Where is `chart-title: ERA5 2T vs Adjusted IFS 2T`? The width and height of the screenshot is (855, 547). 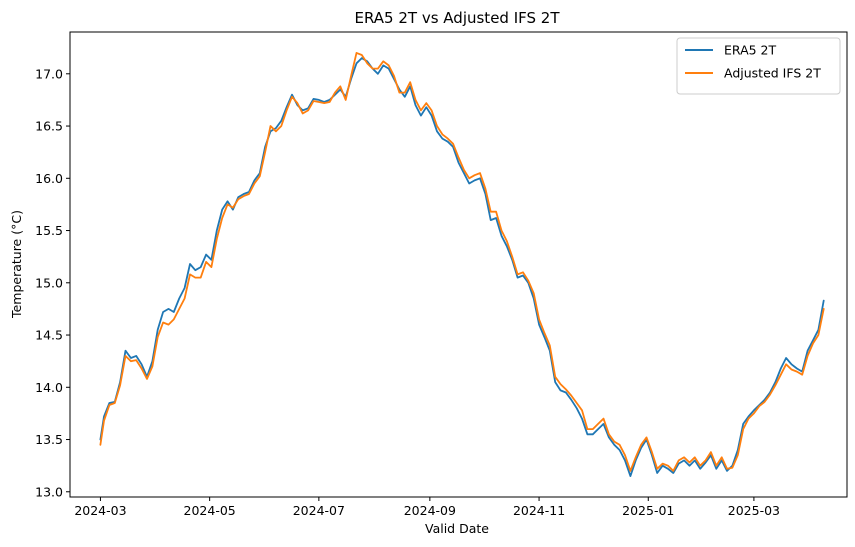
chart-title: ERA5 2T vs Adjusted IFS 2T is located at coordinates (458, 18).